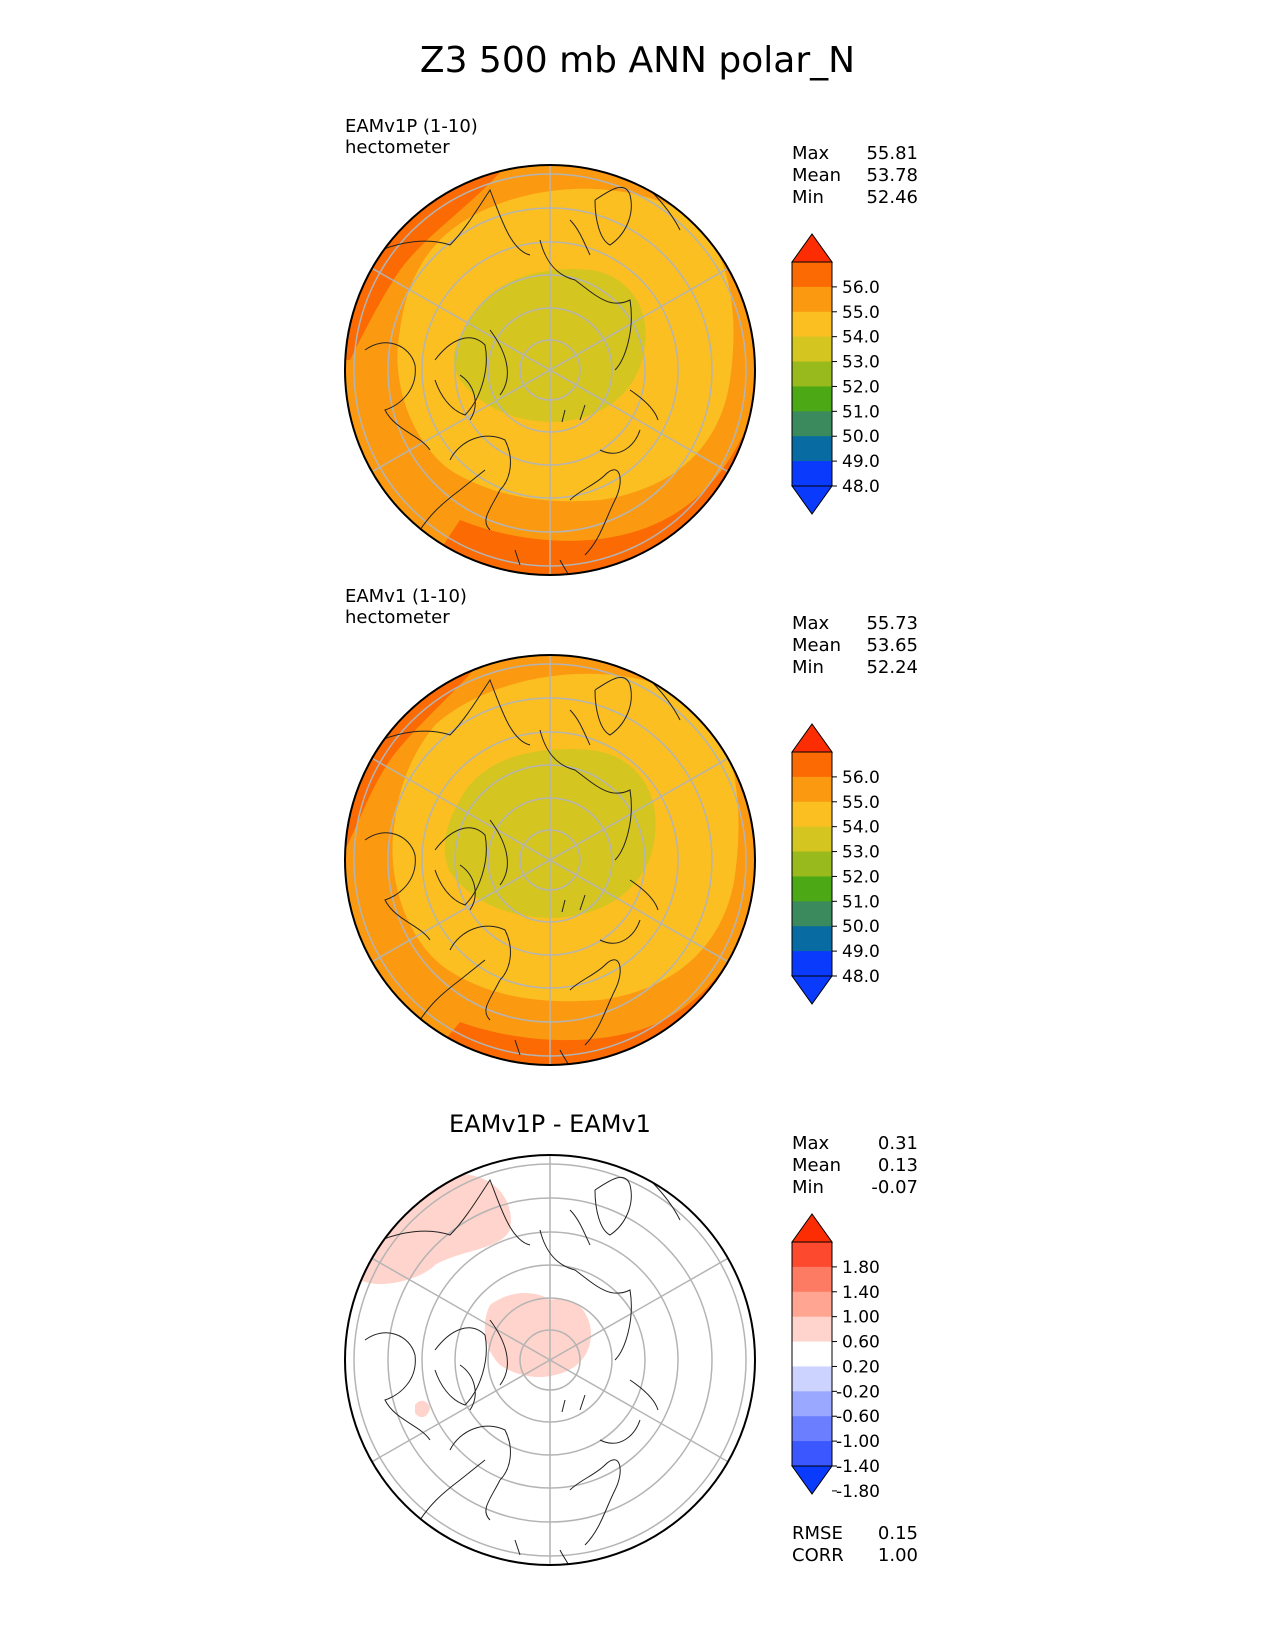 This screenshot has width=1275, height=1650. Describe the element at coordinates (858, 1392) in the screenshot. I see `colorbar-tick-label: -0.20` at that location.